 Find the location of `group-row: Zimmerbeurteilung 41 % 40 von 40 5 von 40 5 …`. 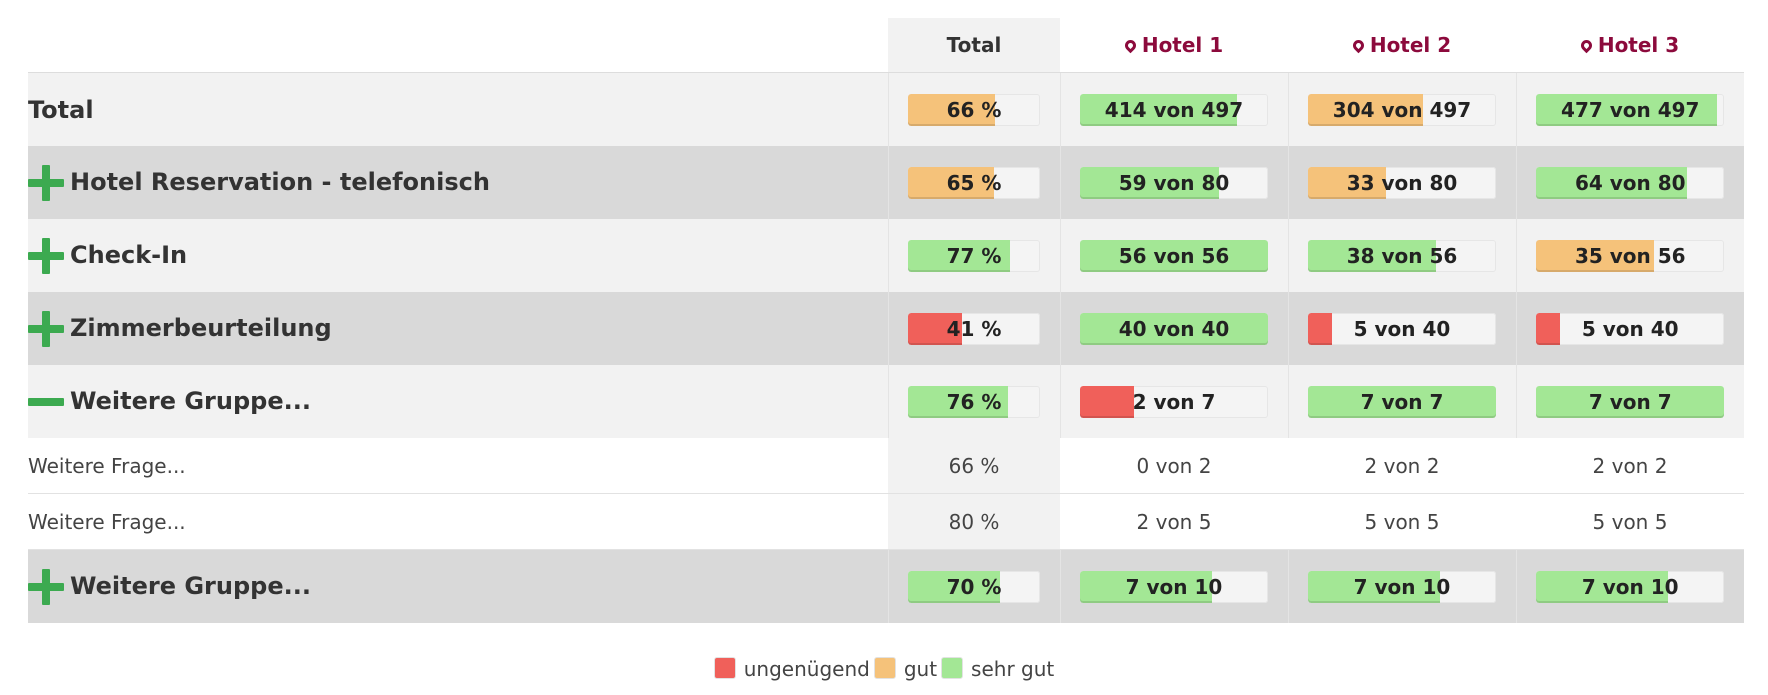

group-row: Zimmerbeurteilung 41 % 40 von 40 5 von 40 5 … is located at coordinates (886, 328).